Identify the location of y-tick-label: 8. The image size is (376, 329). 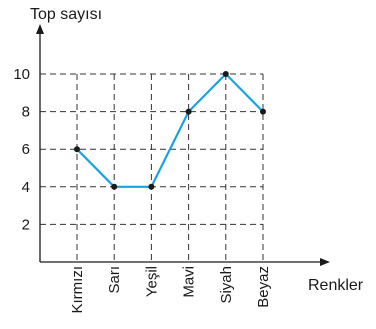
(26, 112).